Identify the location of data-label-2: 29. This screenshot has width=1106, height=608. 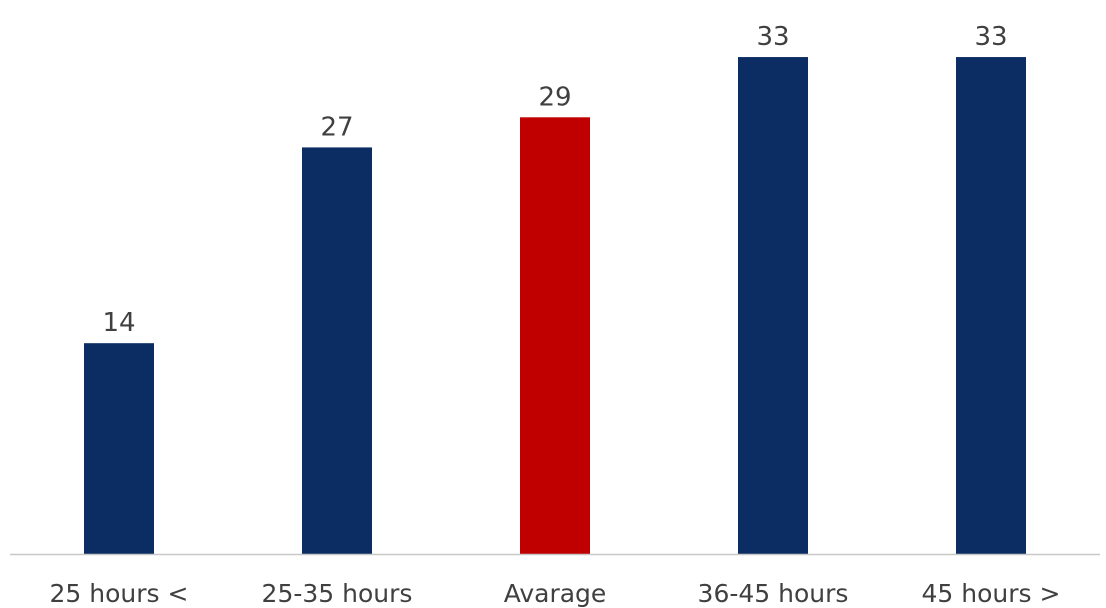
(554, 97).